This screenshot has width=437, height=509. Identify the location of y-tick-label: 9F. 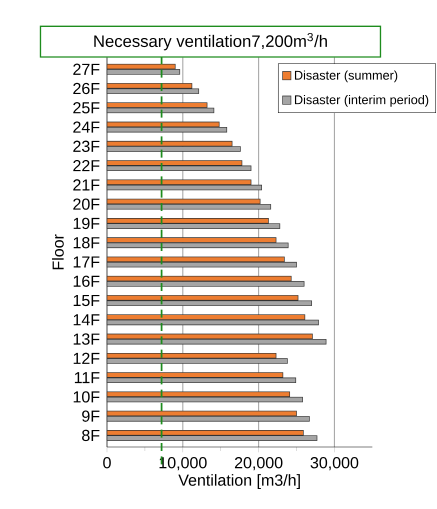
(91, 416).